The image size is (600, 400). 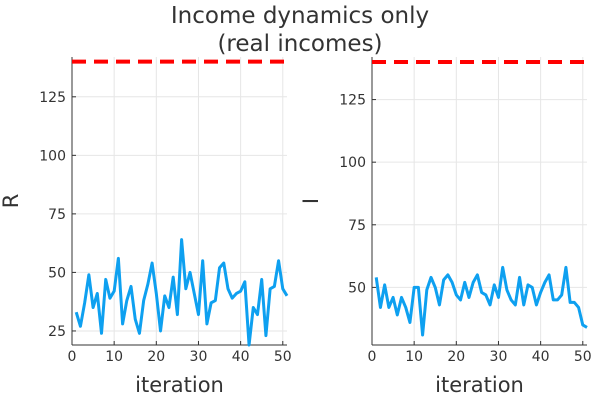 I want to click on panel-2-x-tick-label: 30, so click(x=499, y=357).